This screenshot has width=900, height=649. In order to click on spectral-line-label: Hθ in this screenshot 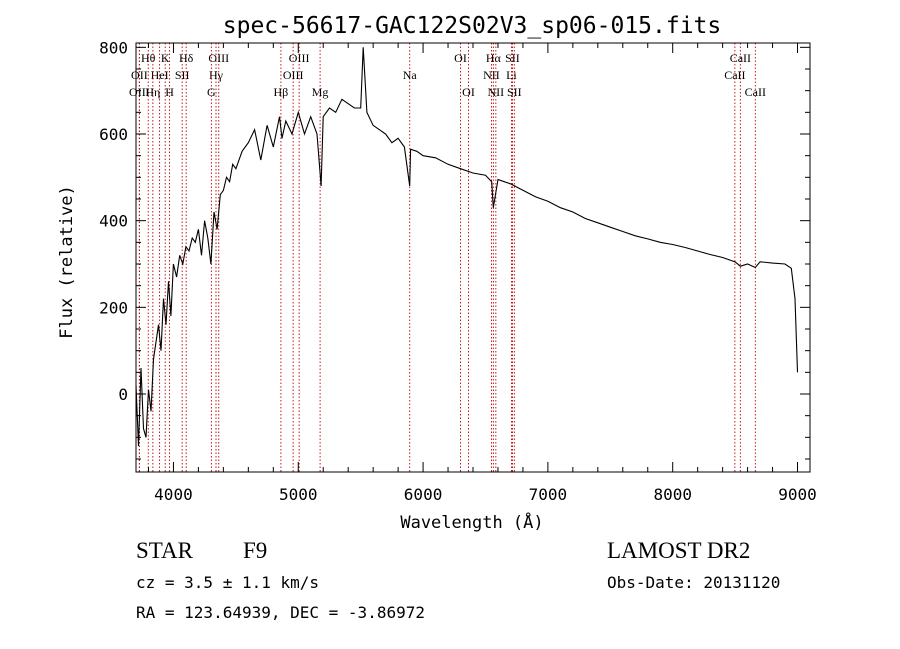, I will do `click(148, 58)`.